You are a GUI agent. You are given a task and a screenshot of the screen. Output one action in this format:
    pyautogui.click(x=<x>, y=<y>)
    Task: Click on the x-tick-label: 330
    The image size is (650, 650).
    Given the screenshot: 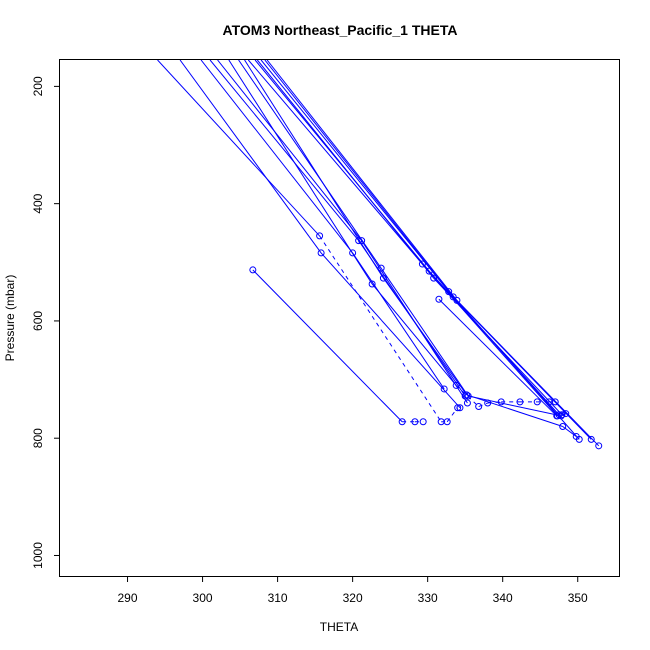 What is the action you would take?
    pyautogui.click(x=428, y=598)
    